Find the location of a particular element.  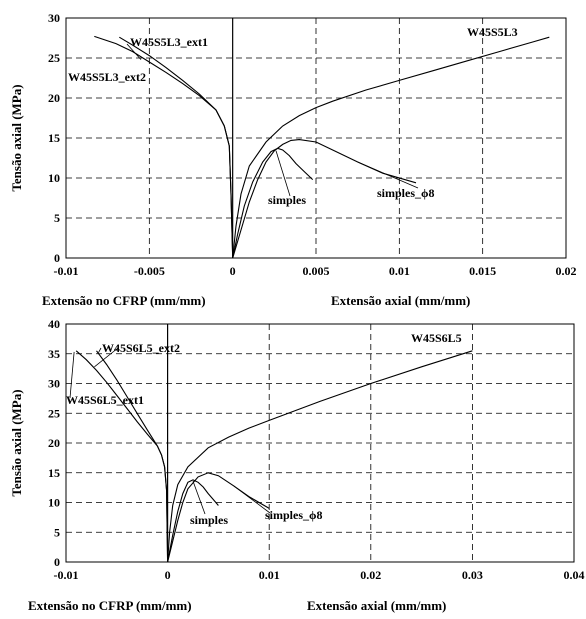

annotation-W45S6L5-ext2: W45S6L5_ext2 is located at coordinates (141, 348).